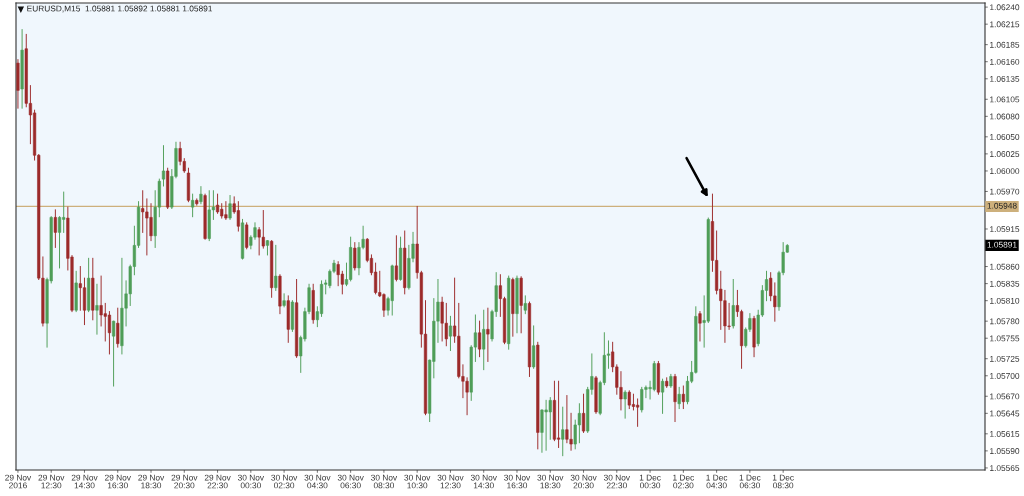  I want to click on annotation: 1.05891, so click(1002, 244).